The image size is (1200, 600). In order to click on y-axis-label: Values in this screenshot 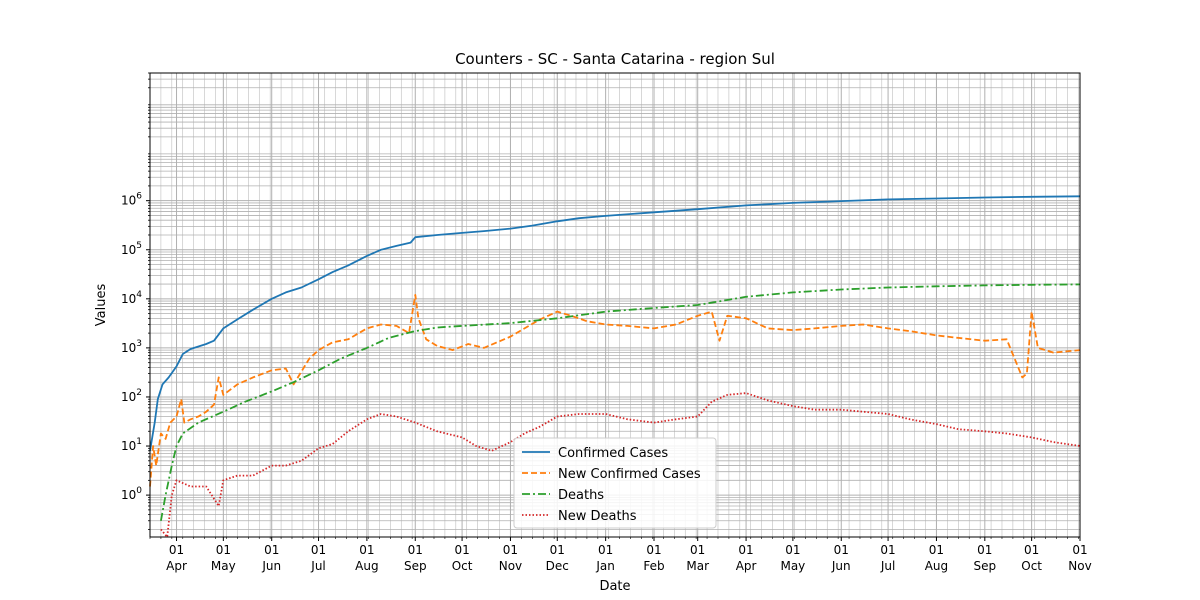, I will do `click(101, 305)`.